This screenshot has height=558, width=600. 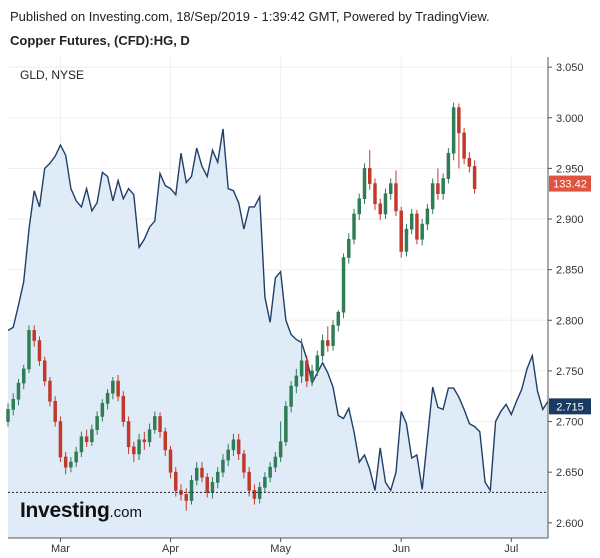 I want to click on chart-title: Copper Futures, (CFD):HG, D, so click(x=100, y=40).